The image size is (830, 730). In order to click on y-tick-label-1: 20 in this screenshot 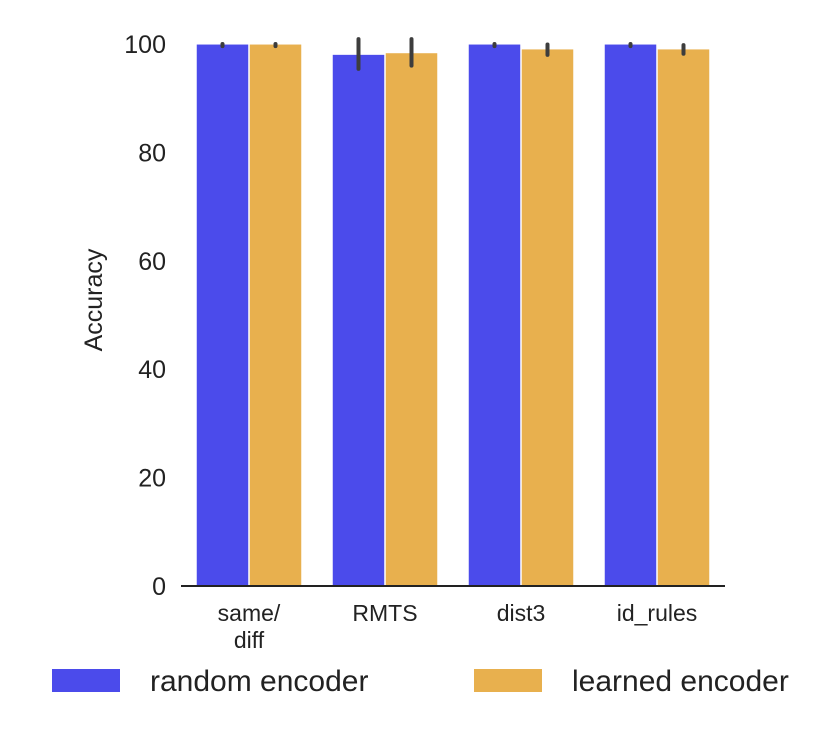, I will do `click(152, 479)`.